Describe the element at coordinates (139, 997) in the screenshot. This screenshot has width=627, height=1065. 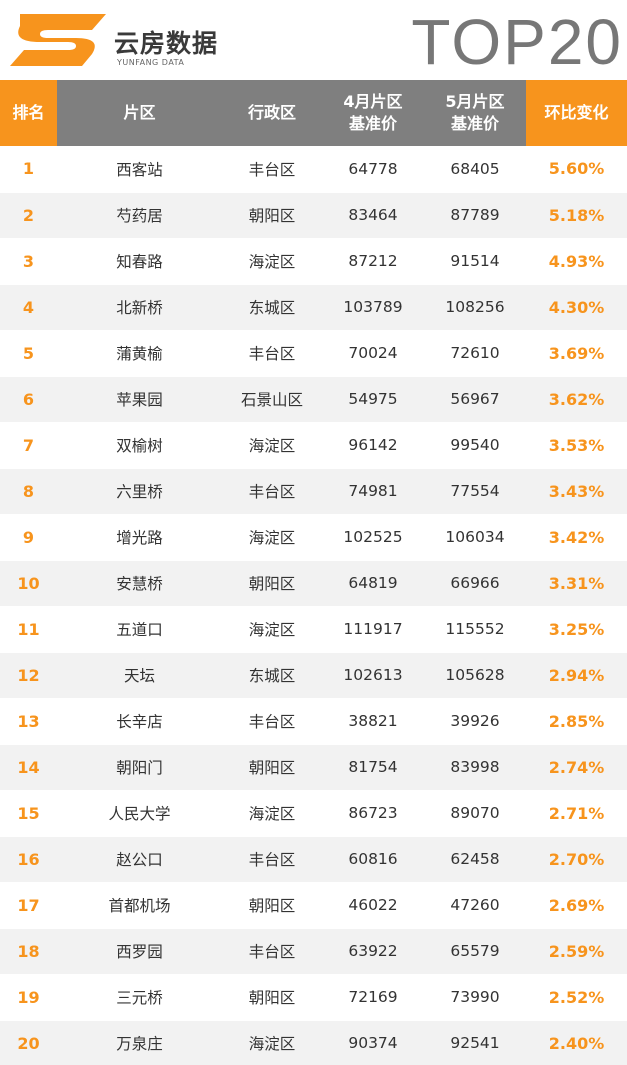
I see `area-cell: 三元桥` at that location.